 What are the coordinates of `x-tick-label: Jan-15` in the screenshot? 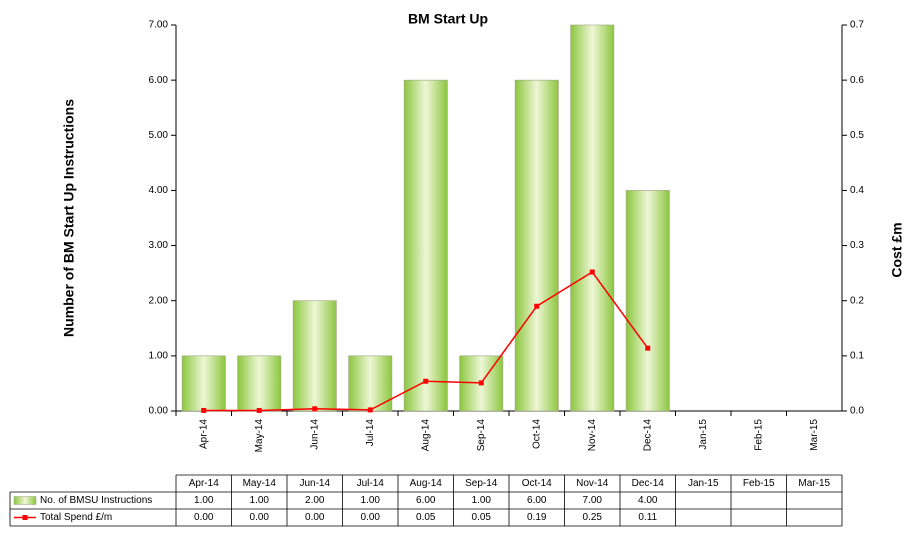 It's located at (703, 434).